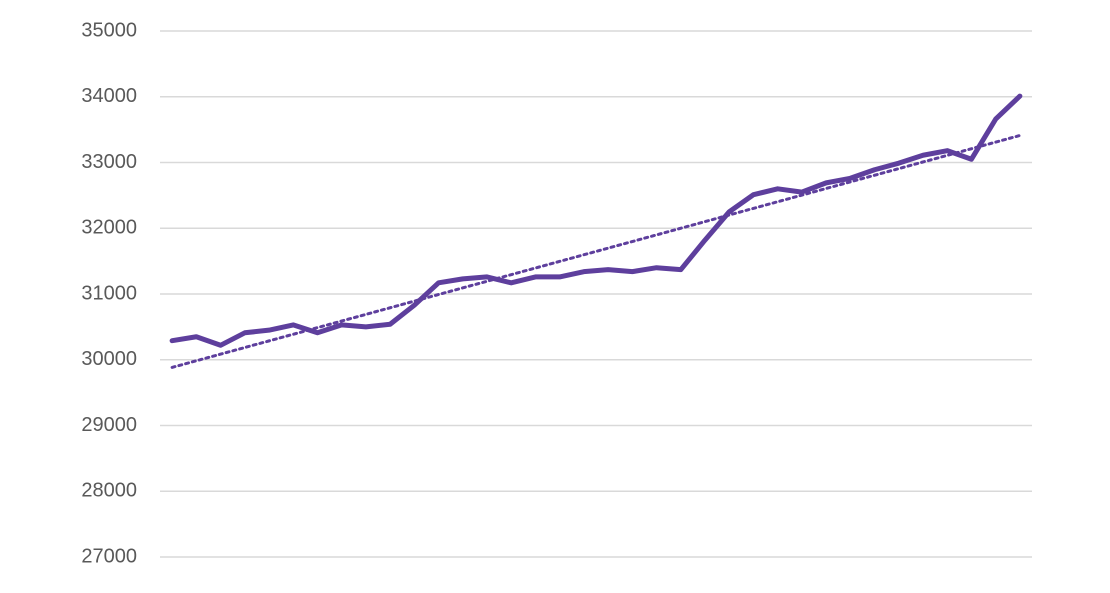 Image resolution: width=1110 pixels, height=593 pixels. What do you see at coordinates (109, 162) in the screenshot?
I see `y-tick-label: 33000` at bounding box center [109, 162].